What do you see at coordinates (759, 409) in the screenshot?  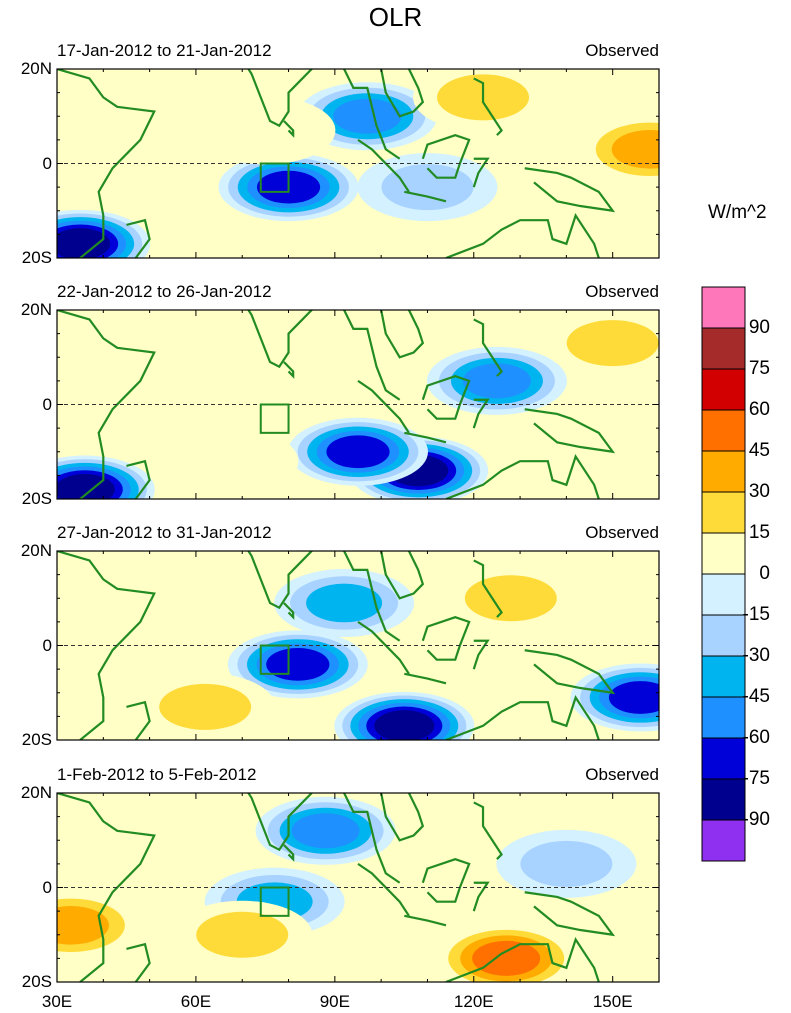 I see `colorbar-level-label: 60` at bounding box center [759, 409].